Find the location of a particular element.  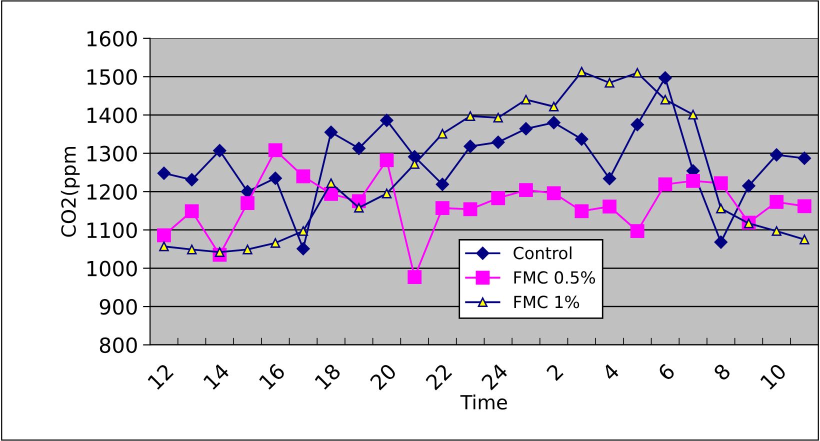

y-tick-label: 1600 is located at coordinates (112, 38).